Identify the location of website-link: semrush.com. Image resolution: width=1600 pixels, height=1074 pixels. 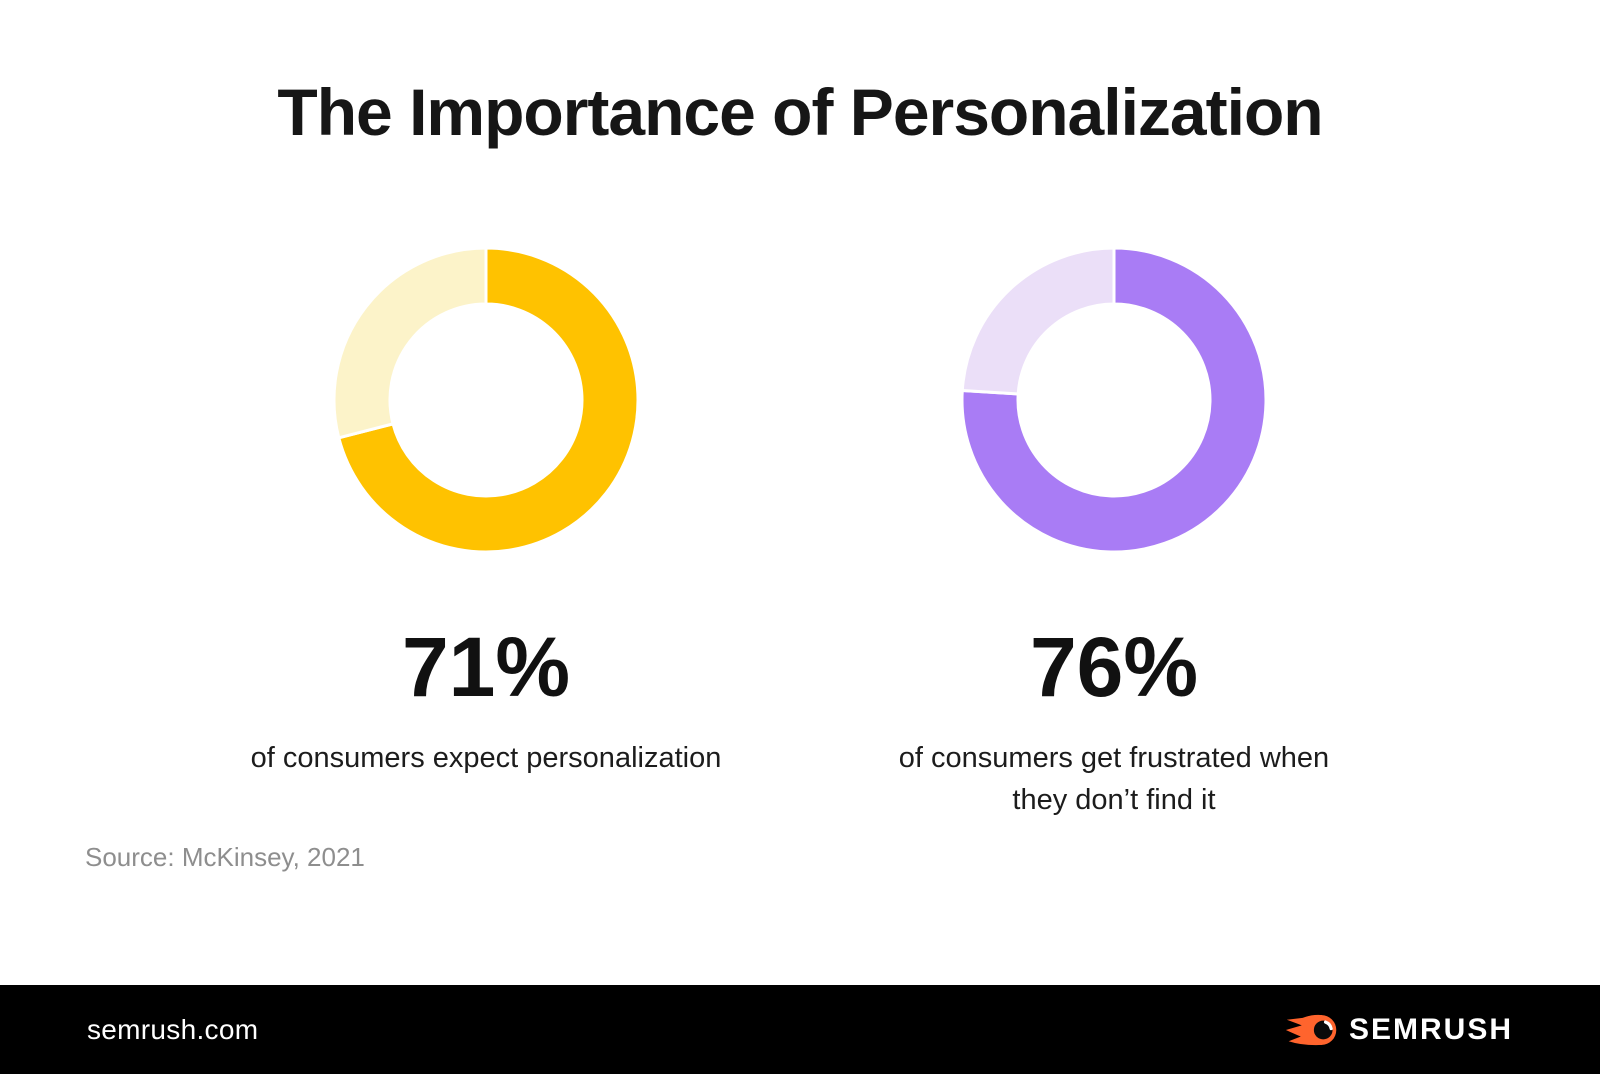
(173, 1029).